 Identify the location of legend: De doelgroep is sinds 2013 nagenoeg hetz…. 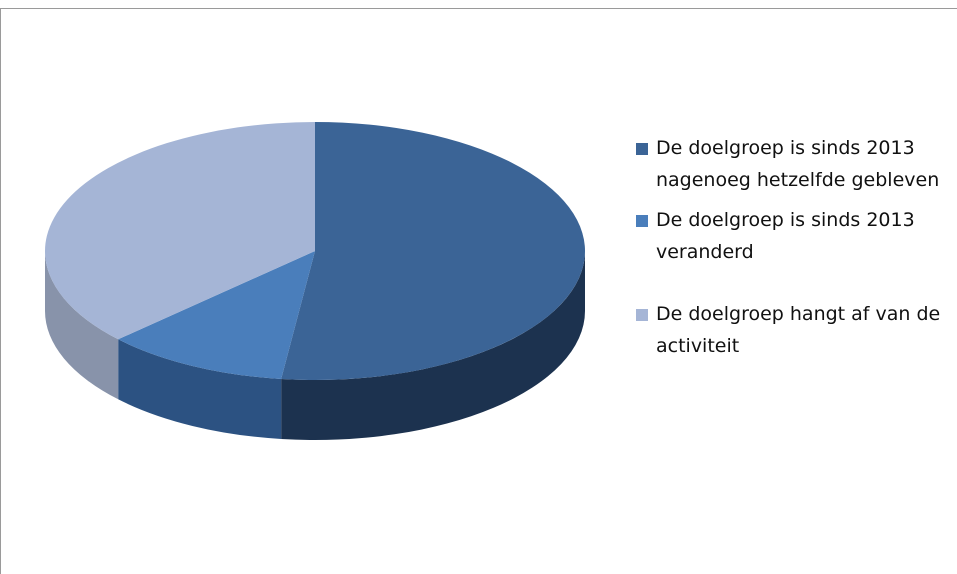
(793, 247).